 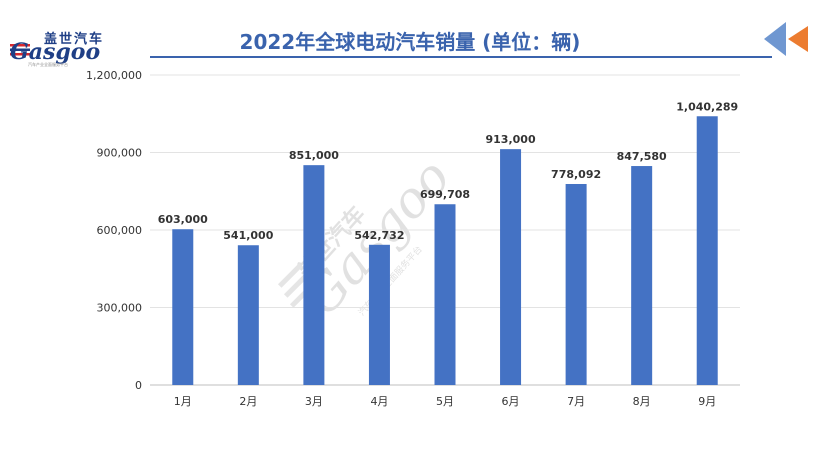 What do you see at coordinates (55, 52) in the screenshot?
I see `logo-english-text: Gasgoo` at bounding box center [55, 52].